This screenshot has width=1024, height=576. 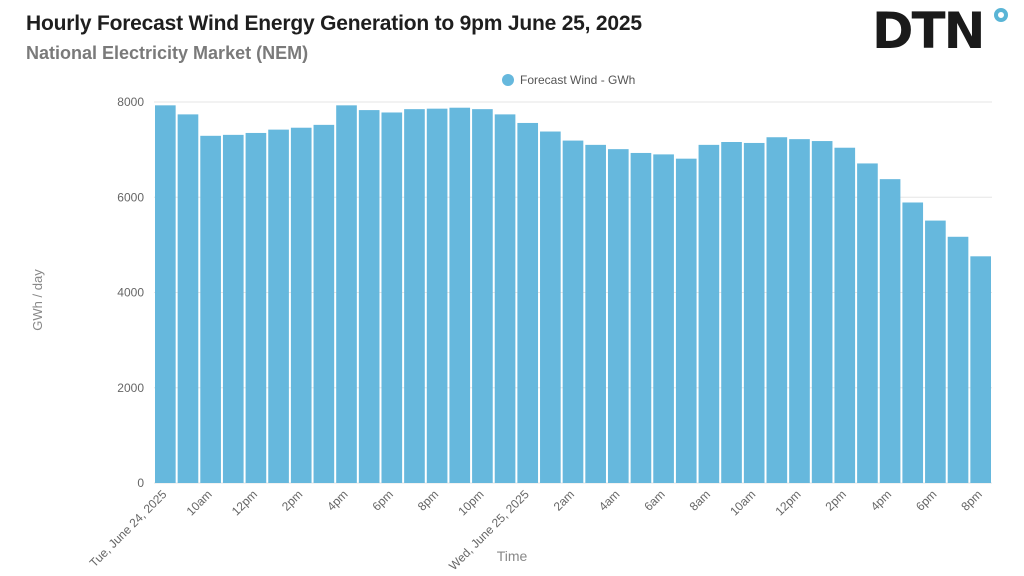 I want to click on x-axis-title: Time, so click(x=512, y=556).